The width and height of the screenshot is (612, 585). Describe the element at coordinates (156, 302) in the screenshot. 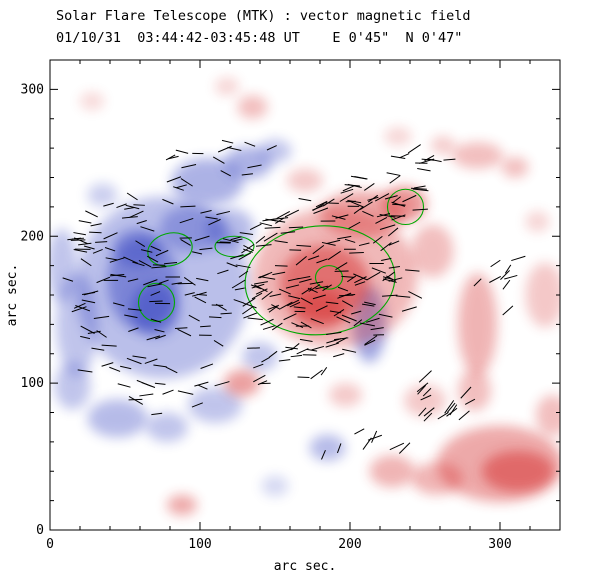

I see `field-contour` at that location.